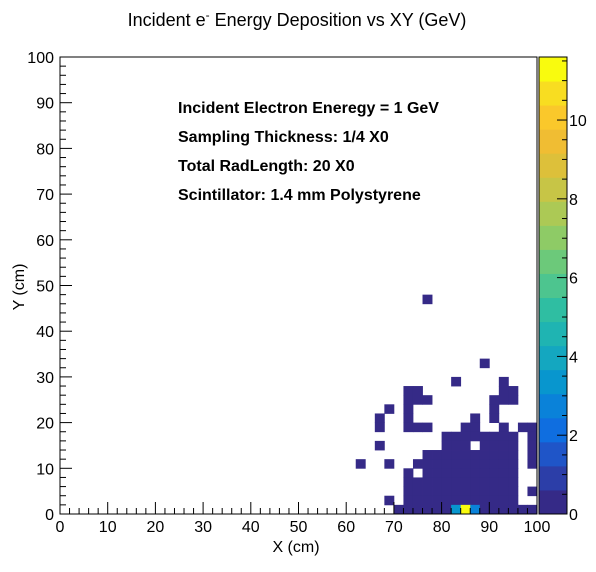  I want to click on heatmap-cells, so click(446, 404).